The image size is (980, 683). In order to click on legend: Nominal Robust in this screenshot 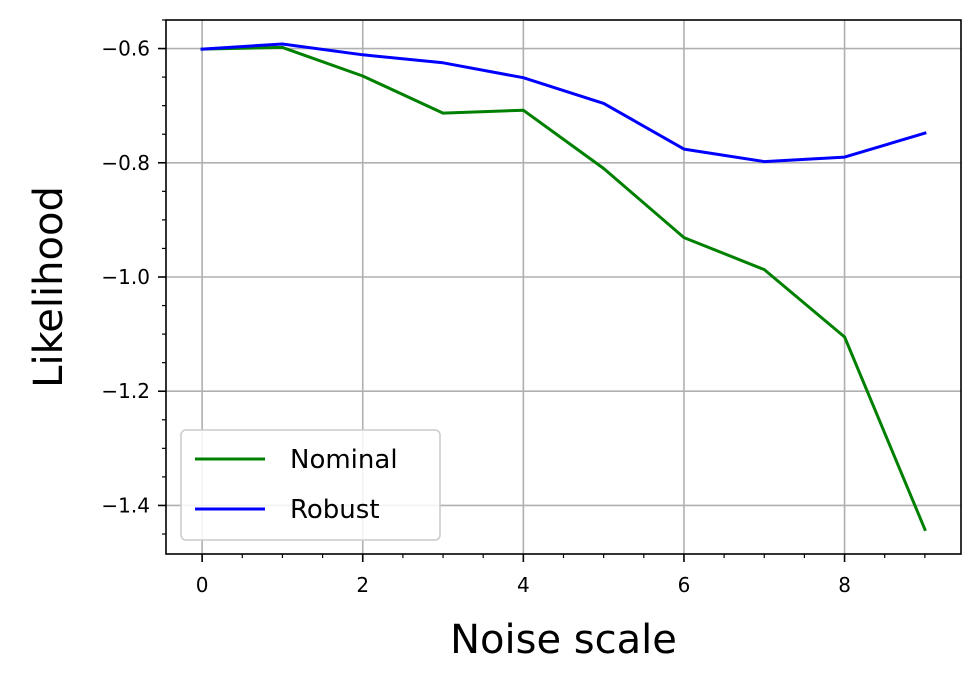, I will do `click(310, 485)`.